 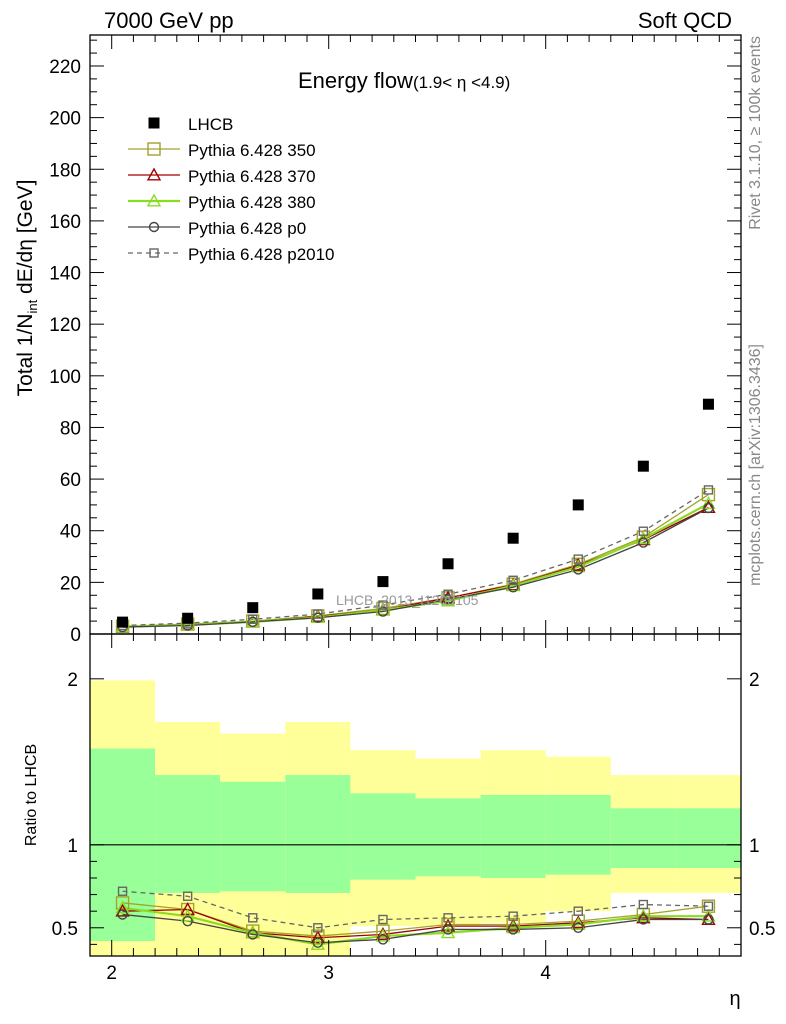 What do you see at coordinates (154, 149) in the screenshot?
I see `legend-marker-s350` at bounding box center [154, 149].